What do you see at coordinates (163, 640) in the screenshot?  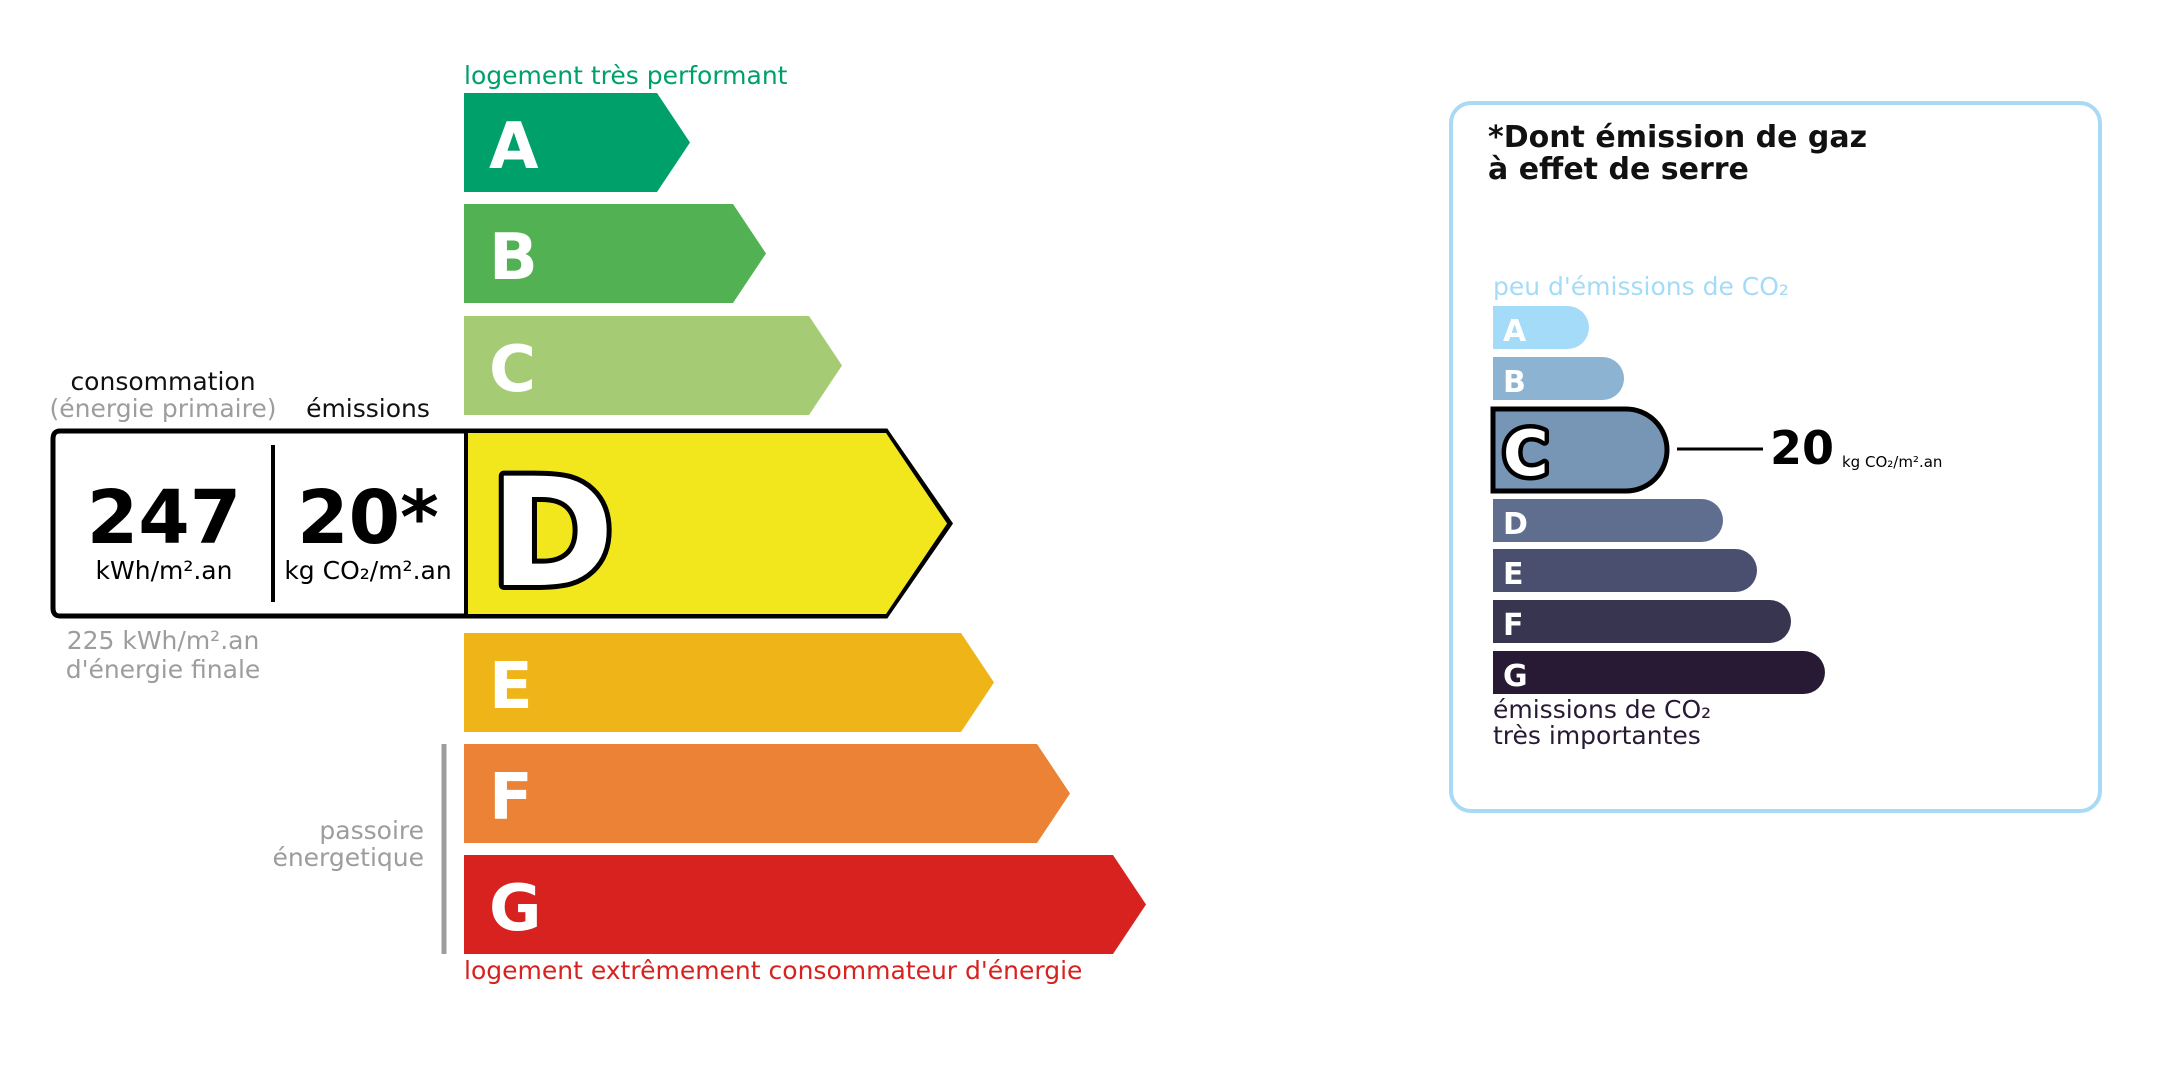 I see `final-energy-value: 225 kWh/m².an` at bounding box center [163, 640].